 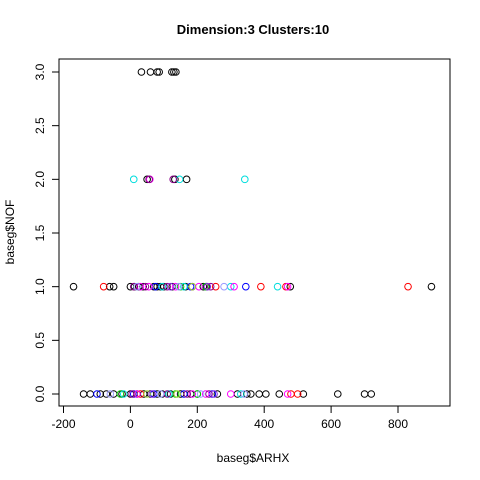 What do you see at coordinates (40, 179) in the screenshot?
I see `y-tick-label: 2.0` at bounding box center [40, 179].